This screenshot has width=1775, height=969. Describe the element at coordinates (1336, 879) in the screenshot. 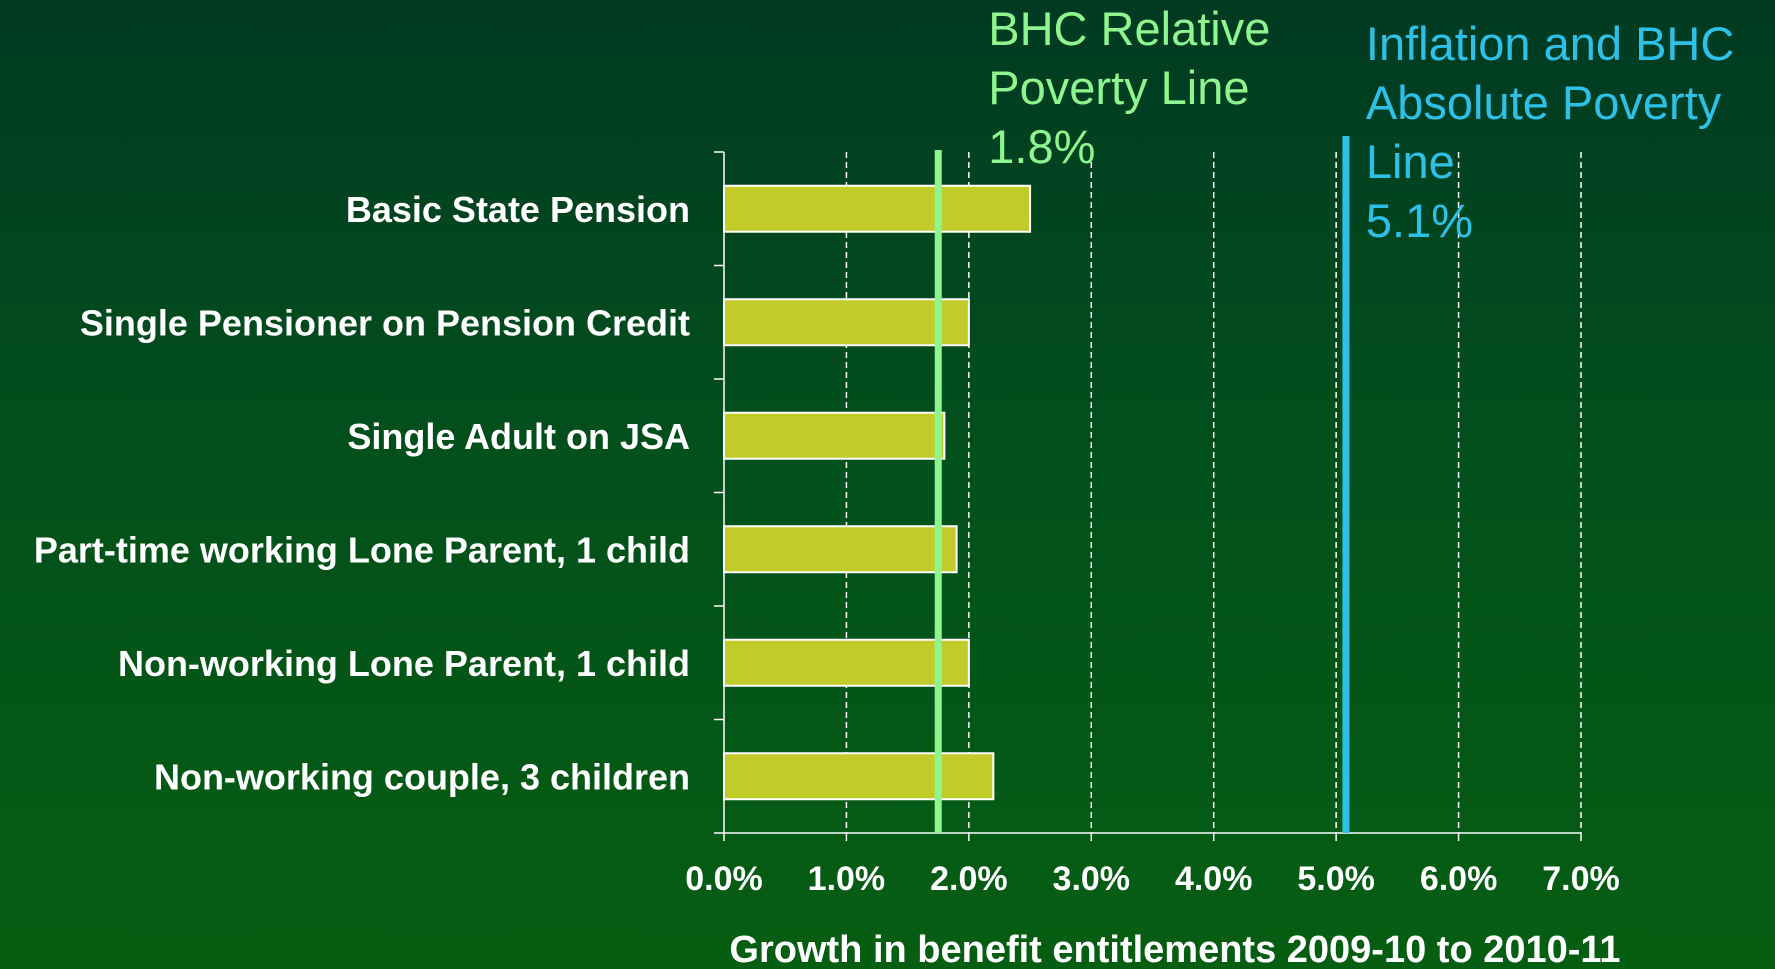

I see `x-tick-label: 5.0%` at that location.